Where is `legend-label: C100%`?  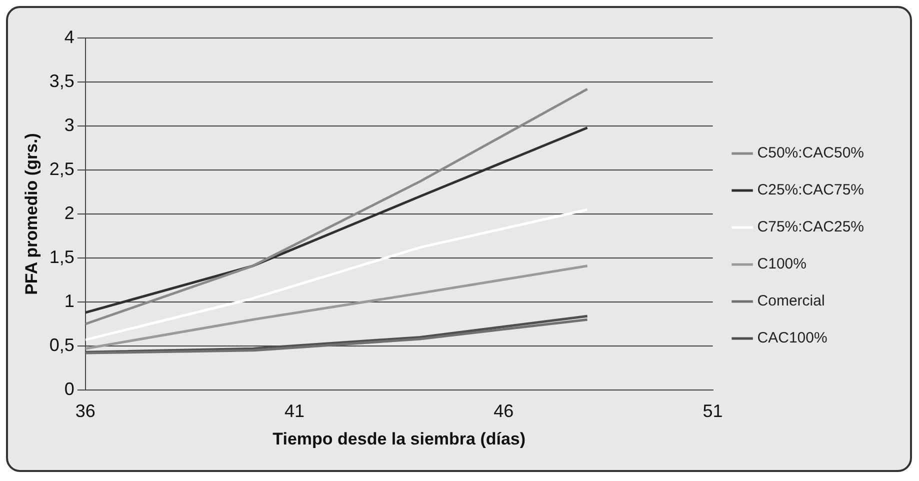 legend-label: C100% is located at coordinates (781, 264).